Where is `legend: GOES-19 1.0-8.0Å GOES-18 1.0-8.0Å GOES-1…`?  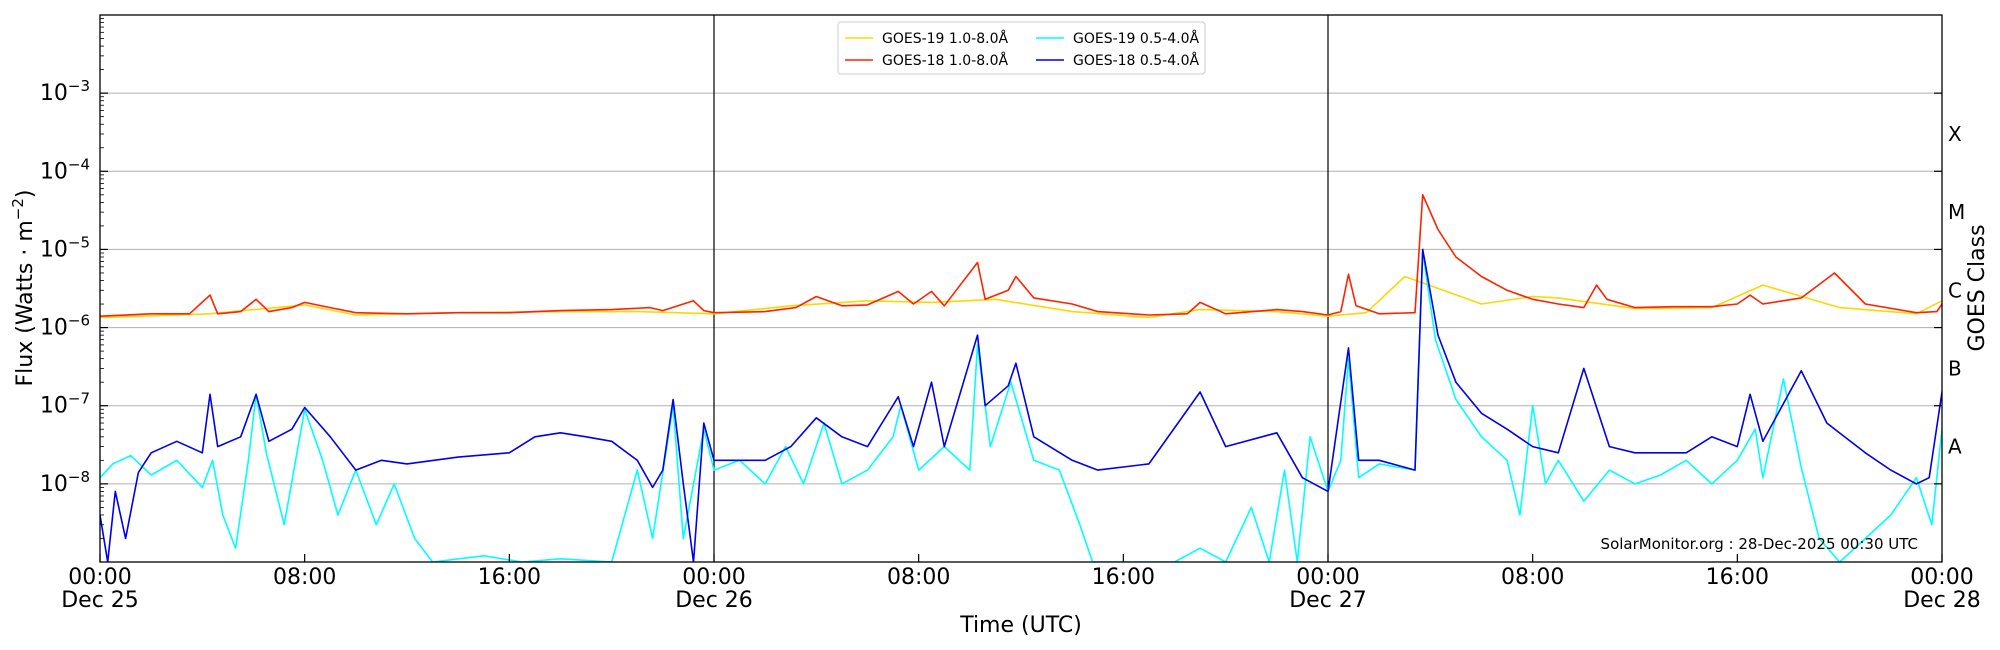 legend: GOES-19 1.0-8.0Å GOES-18 1.0-8.0Å GOES-1… is located at coordinates (1021, 48).